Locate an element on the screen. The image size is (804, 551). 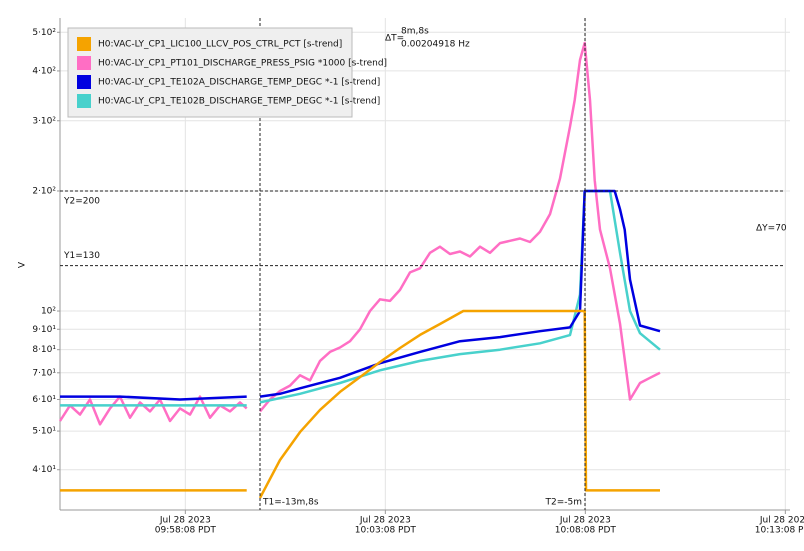
cursor-y2-label: Y2=200 is located at coordinates (81, 201).